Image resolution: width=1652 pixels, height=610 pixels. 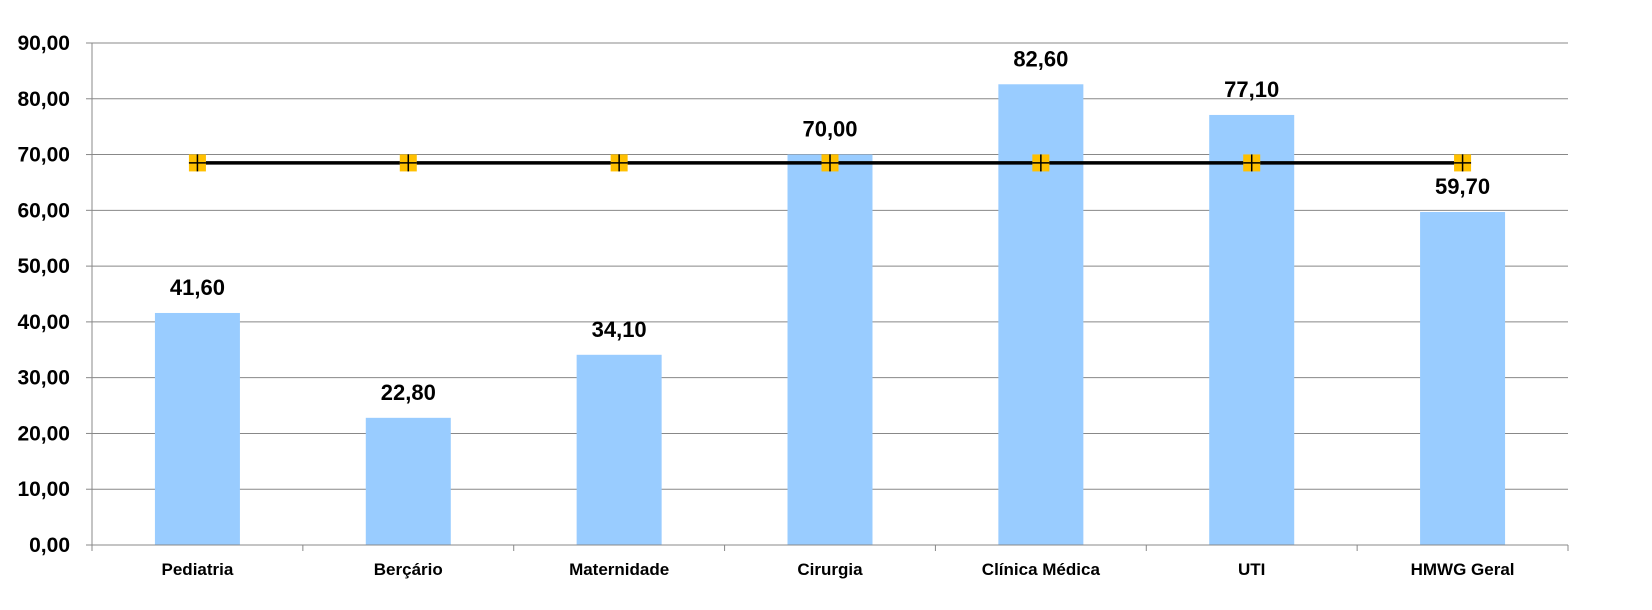 I want to click on y-axis-tick-label: 10,00, so click(x=43, y=489).